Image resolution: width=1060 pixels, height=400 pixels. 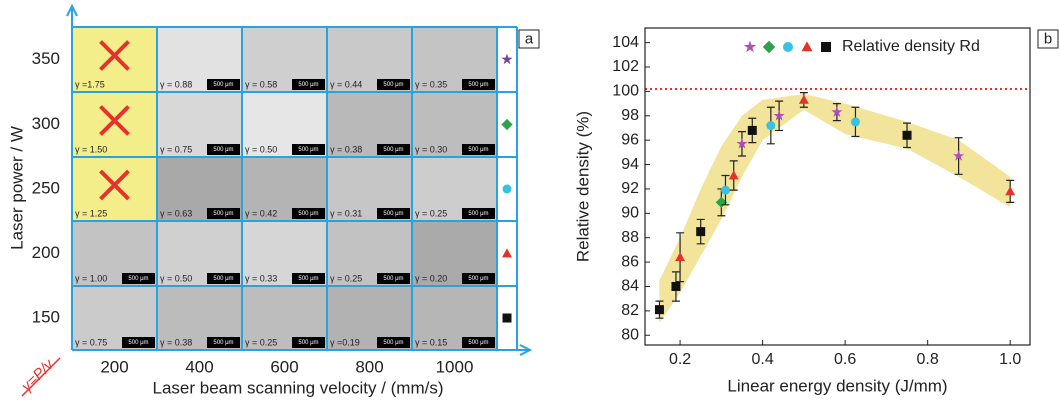 I want to click on x-tick-label: 200, so click(x=114, y=366).